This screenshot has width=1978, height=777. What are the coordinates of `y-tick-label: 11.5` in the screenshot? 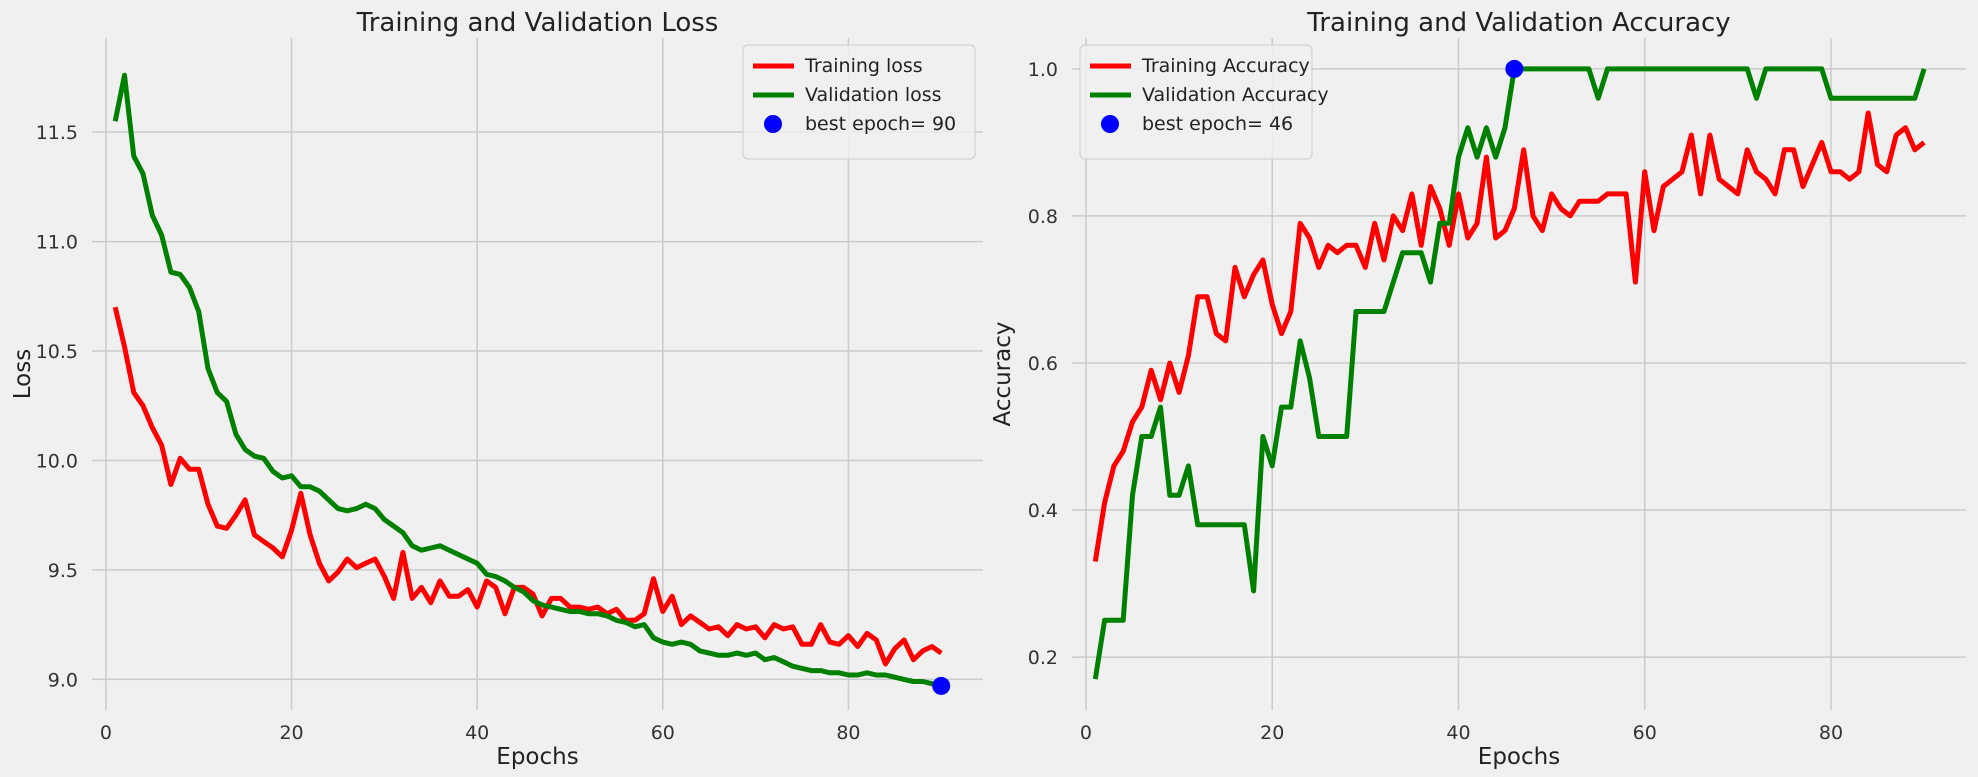 It's located at (57, 133).